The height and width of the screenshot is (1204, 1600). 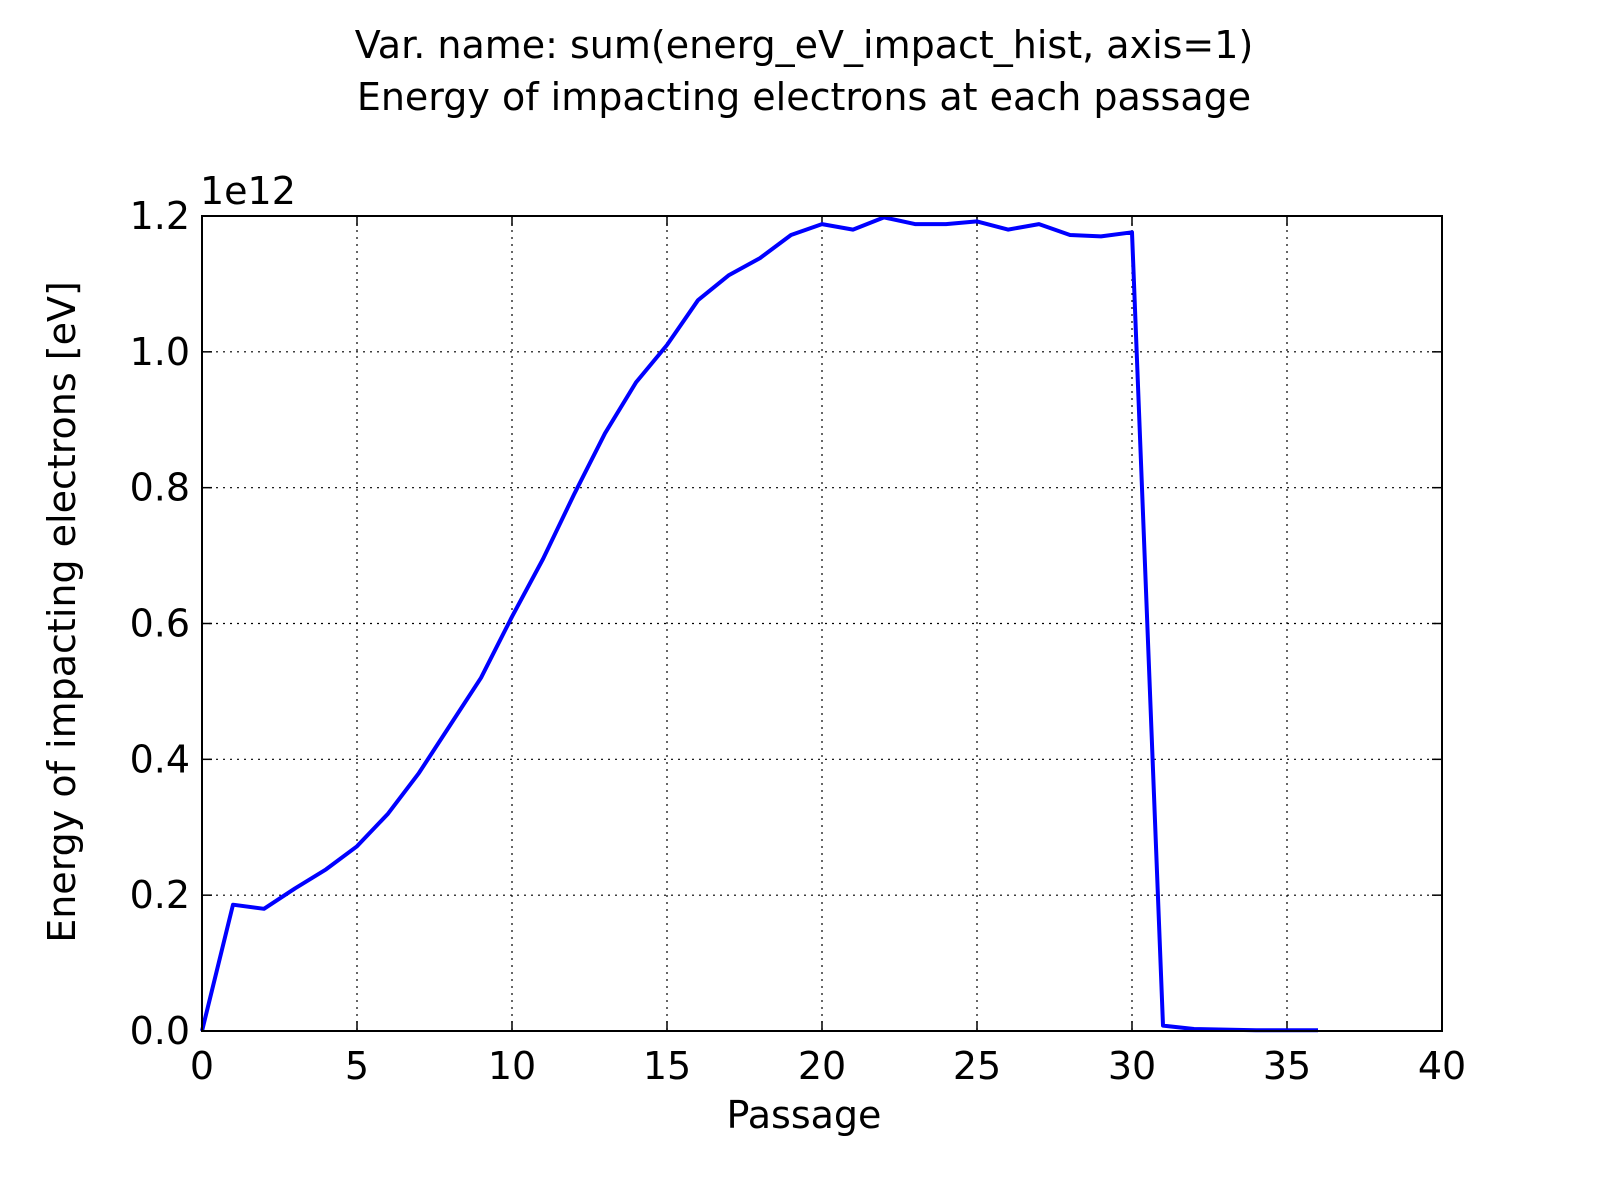 I want to click on x-tick-label: 20, so click(x=822, y=1066).